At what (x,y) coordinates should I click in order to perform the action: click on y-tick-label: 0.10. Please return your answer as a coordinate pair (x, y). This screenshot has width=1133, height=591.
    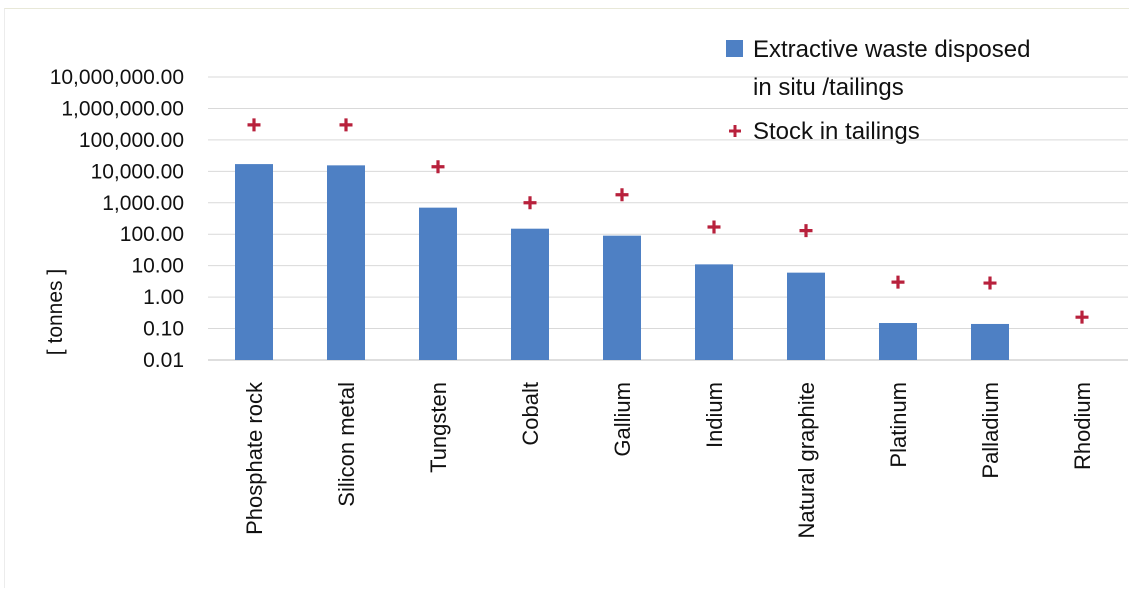
    Looking at the image, I should click on (163, 329).